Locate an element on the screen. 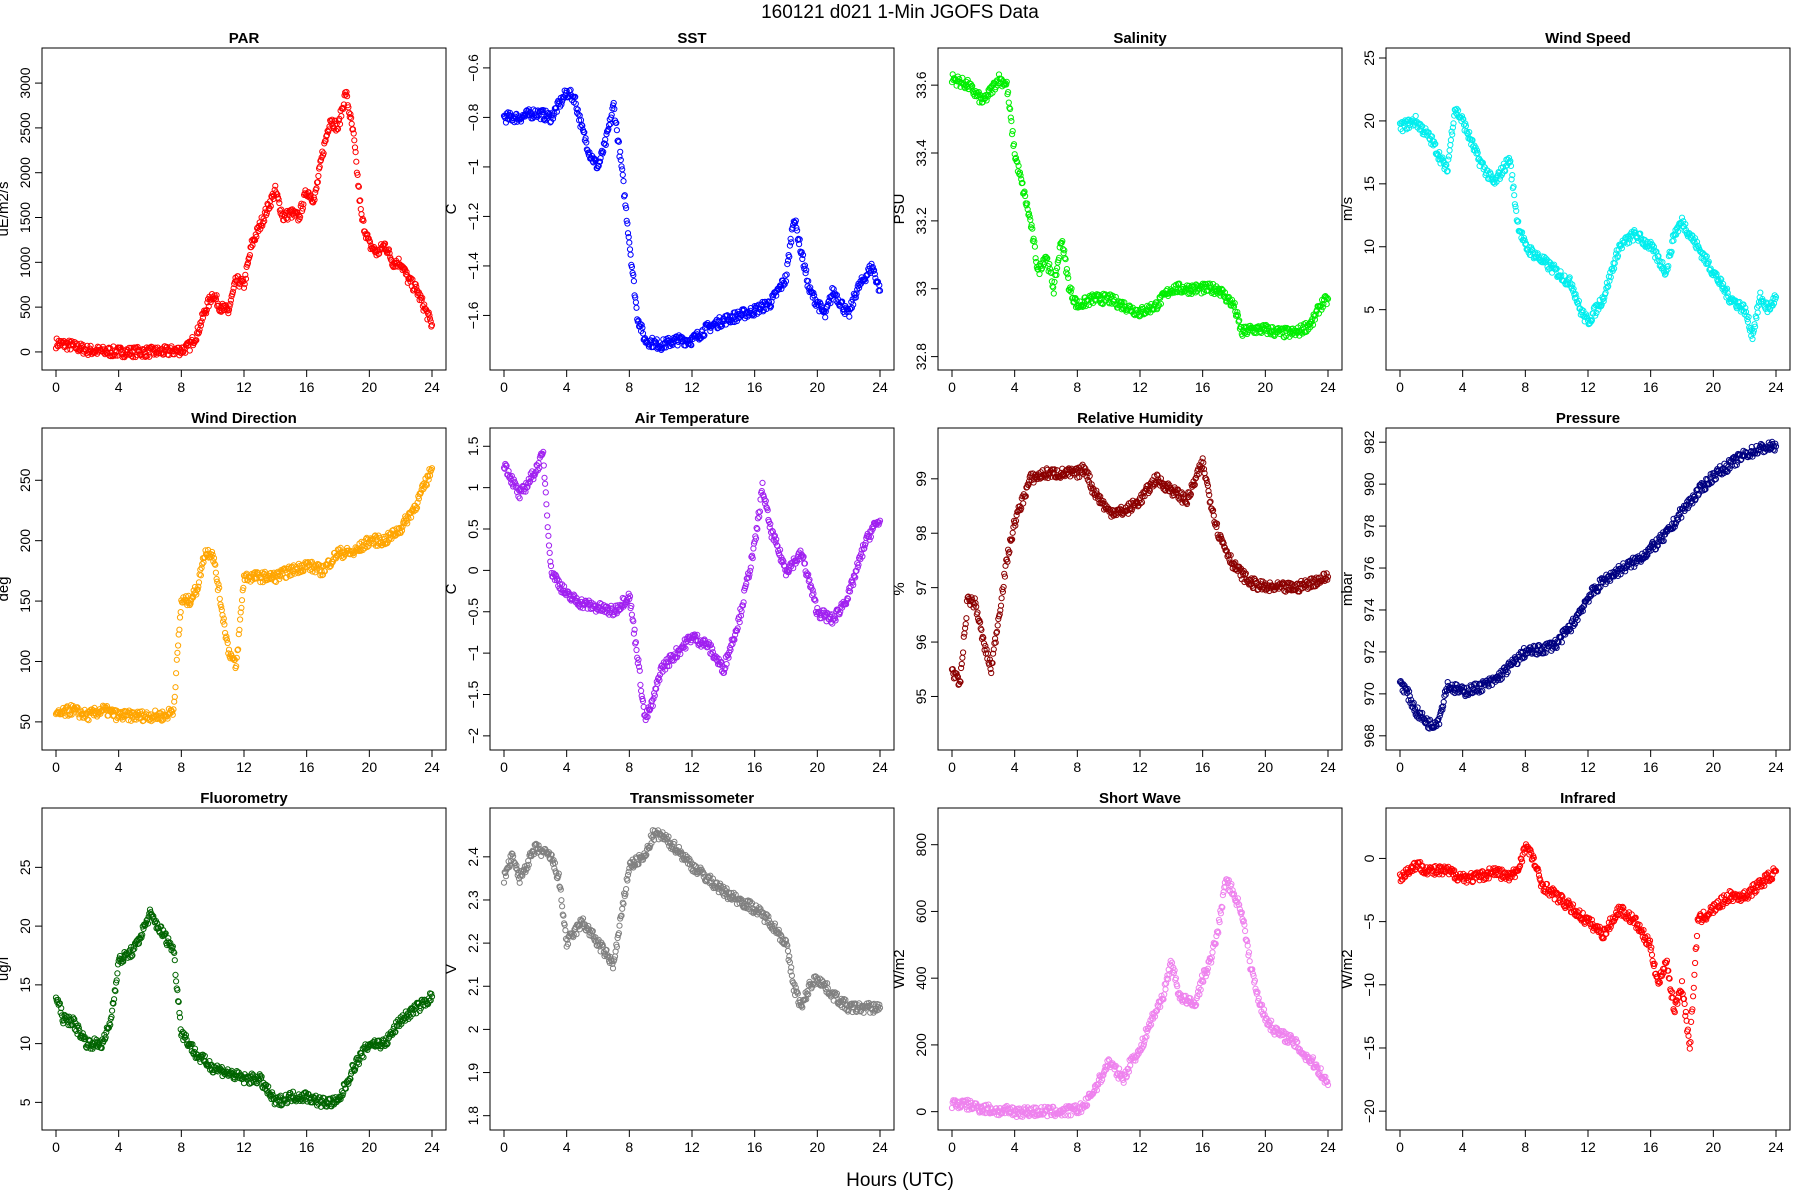 The width and height of the screenshot is (1800, 1200). chart-title: Salinity is located at coordinates (1140, 38).